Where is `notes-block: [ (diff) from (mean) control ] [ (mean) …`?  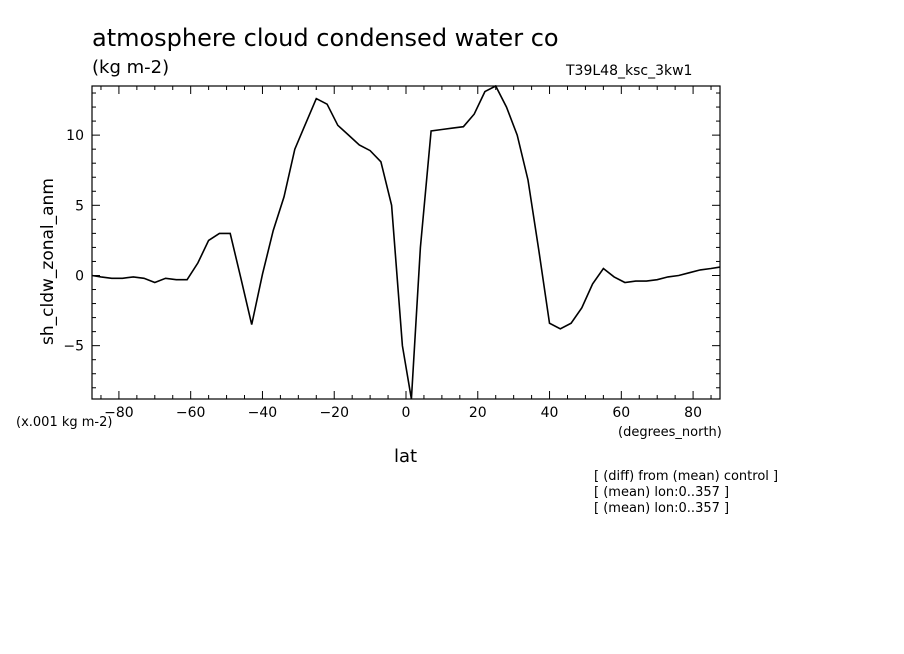
notes-block: [ (diff) from (mean) control ] [ (mean) … is located at coordinates (686, 494).